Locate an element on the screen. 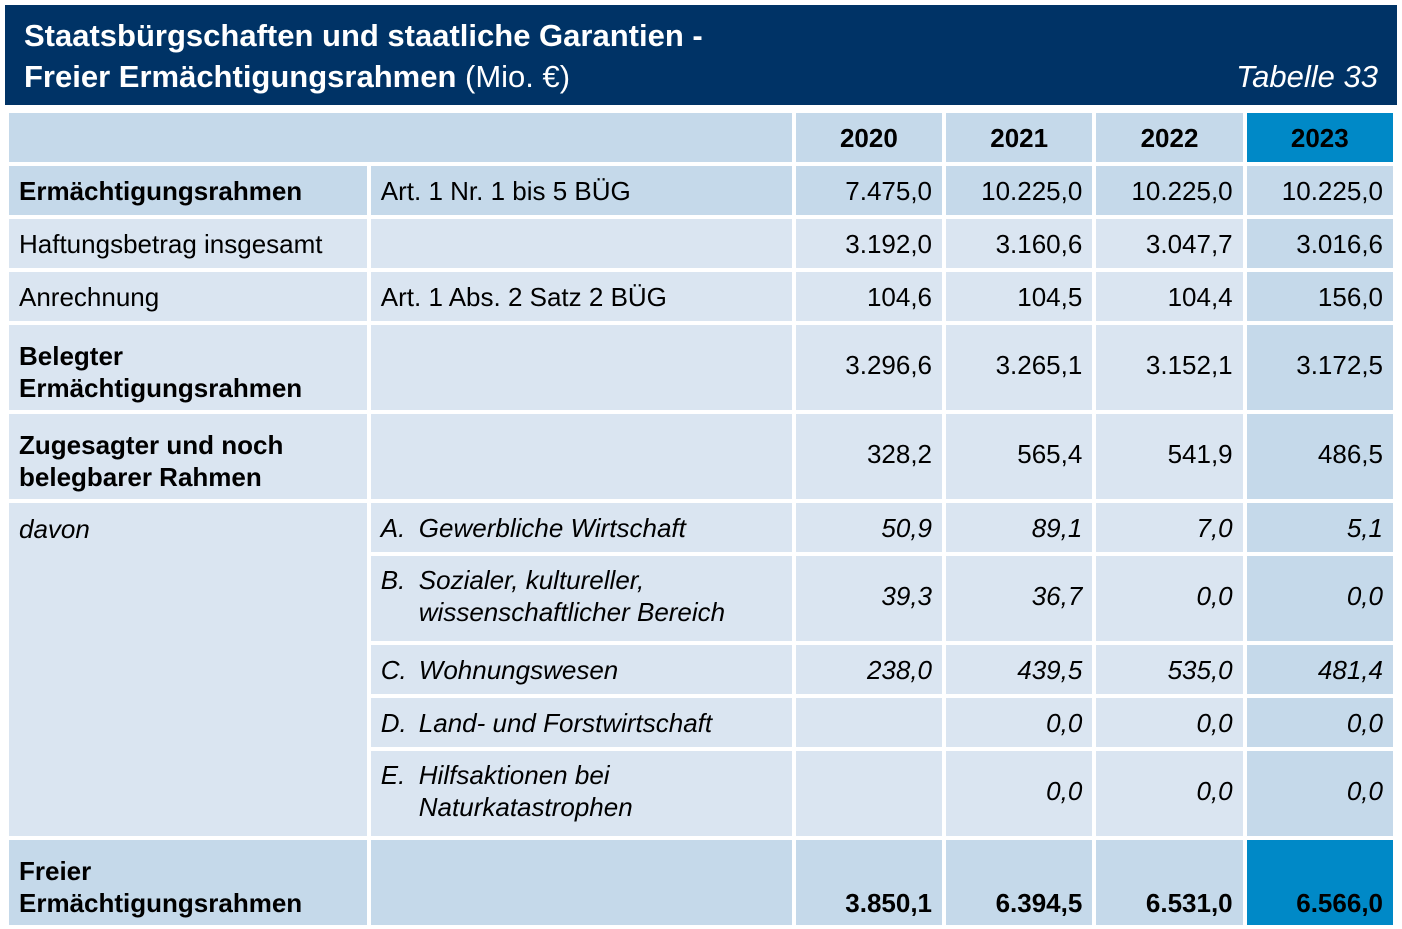  sub-item-letter: E. is located at coordinates (393, 774).